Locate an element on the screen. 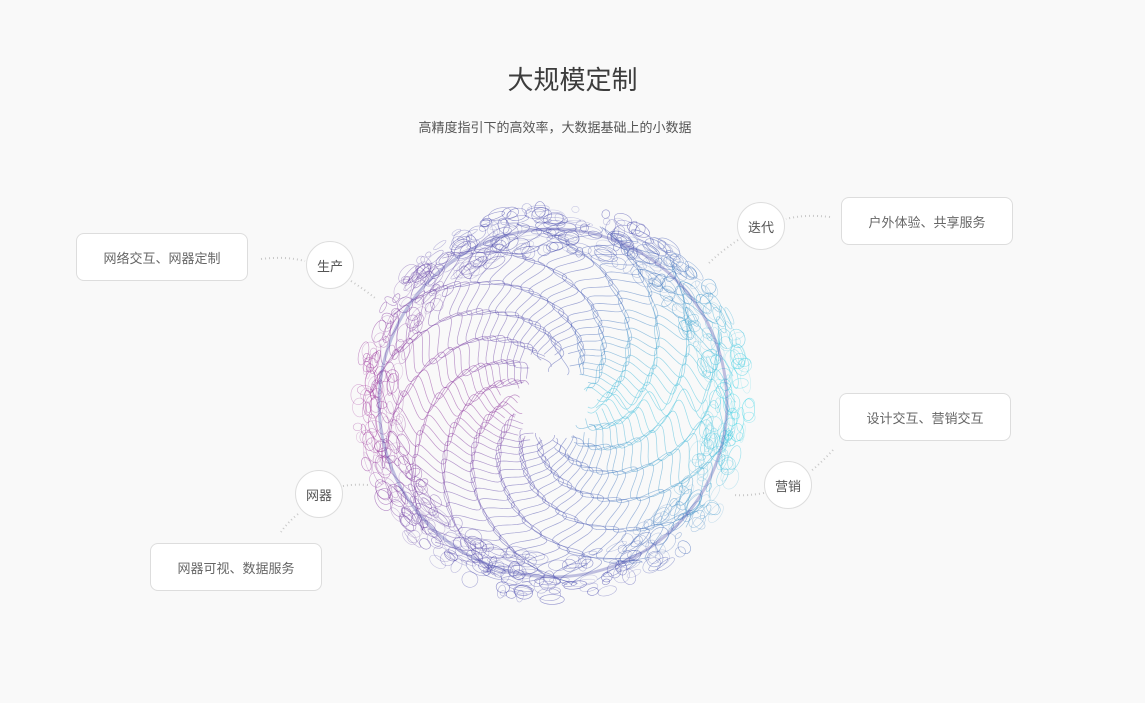 The height and width of the screenshot is (703, 1145). iteration-node: 迭代 is located at coordinates (761, 226).